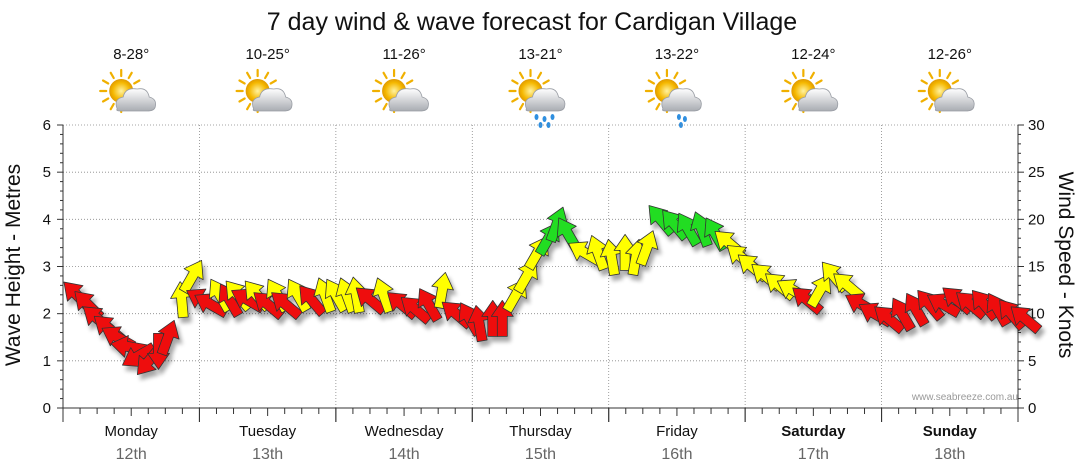 Image resolution: width=1080 pixels, height=475 pixels. Describe the element at coordinates (950, 54) in the screenshot. I see `temperature-range-label: 12-26°` at that location.